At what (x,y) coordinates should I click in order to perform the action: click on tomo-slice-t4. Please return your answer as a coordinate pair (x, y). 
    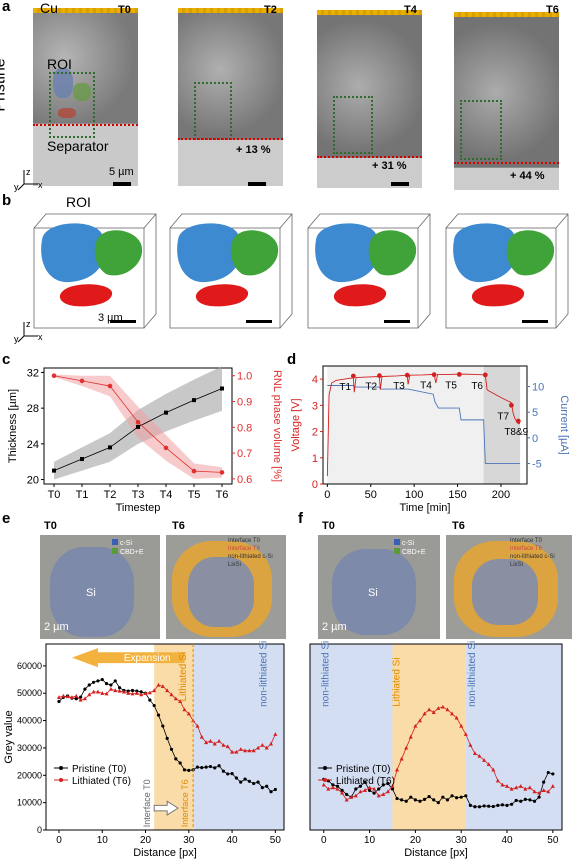
    Looking at the image, I should click on (369, 99).